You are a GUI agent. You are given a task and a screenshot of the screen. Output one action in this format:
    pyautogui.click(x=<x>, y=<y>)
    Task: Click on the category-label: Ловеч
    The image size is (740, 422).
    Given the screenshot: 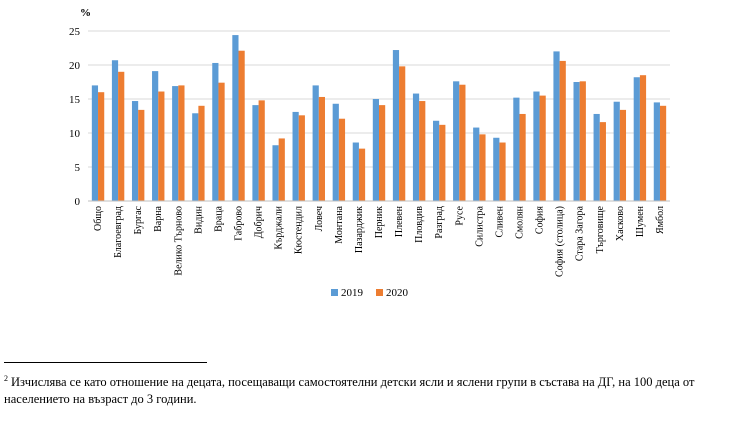 What is the action you would take?
    pyautogui.click(x=319, y=218)
    